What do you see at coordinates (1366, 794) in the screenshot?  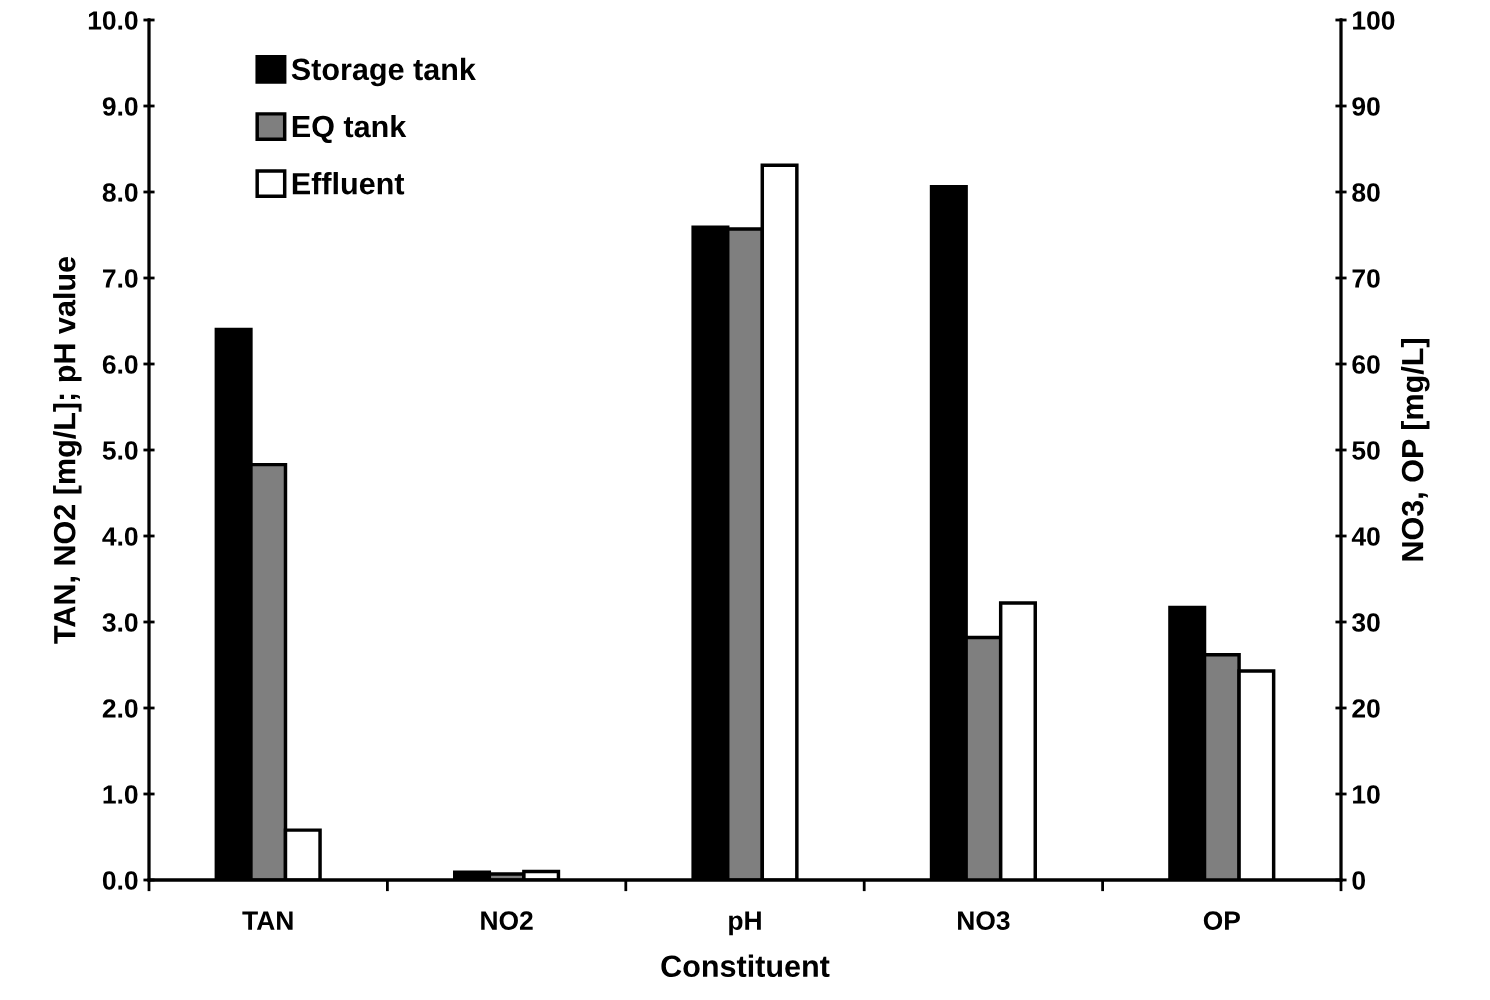 I see `y2-tick-label: 10` at bounding box center [1366, 794].